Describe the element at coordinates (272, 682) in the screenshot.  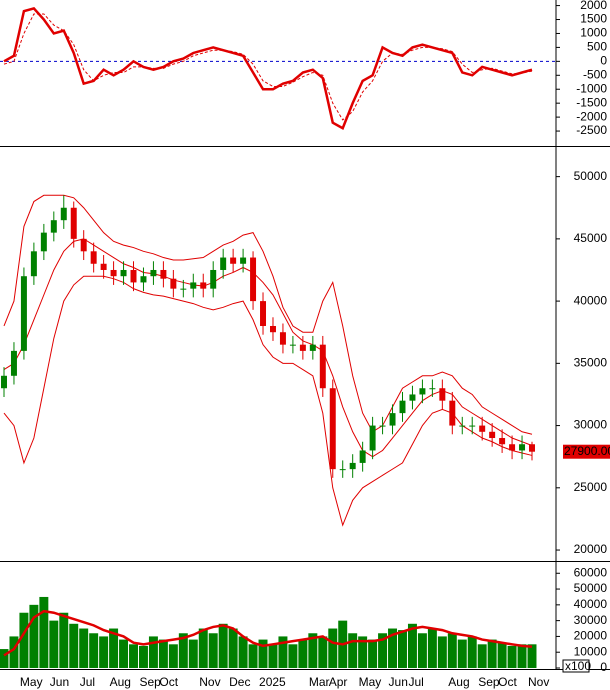
I see `x-tick-label: 2025` at that location.